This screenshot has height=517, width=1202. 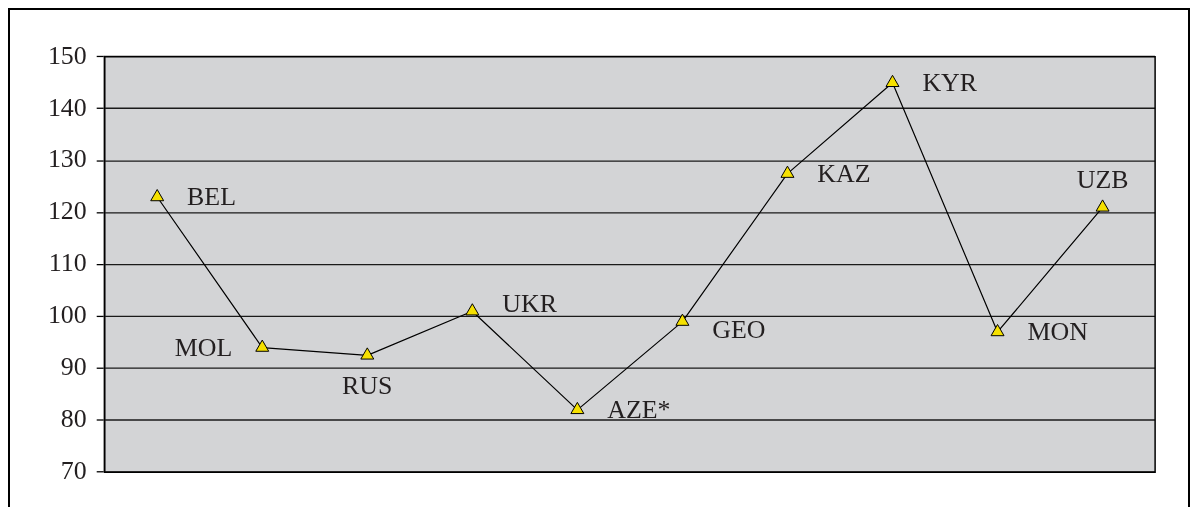 What do you see at coordinates (212, 197) in the screenshot?
I see `data-label: BEL` at bounding box center [212, 197].